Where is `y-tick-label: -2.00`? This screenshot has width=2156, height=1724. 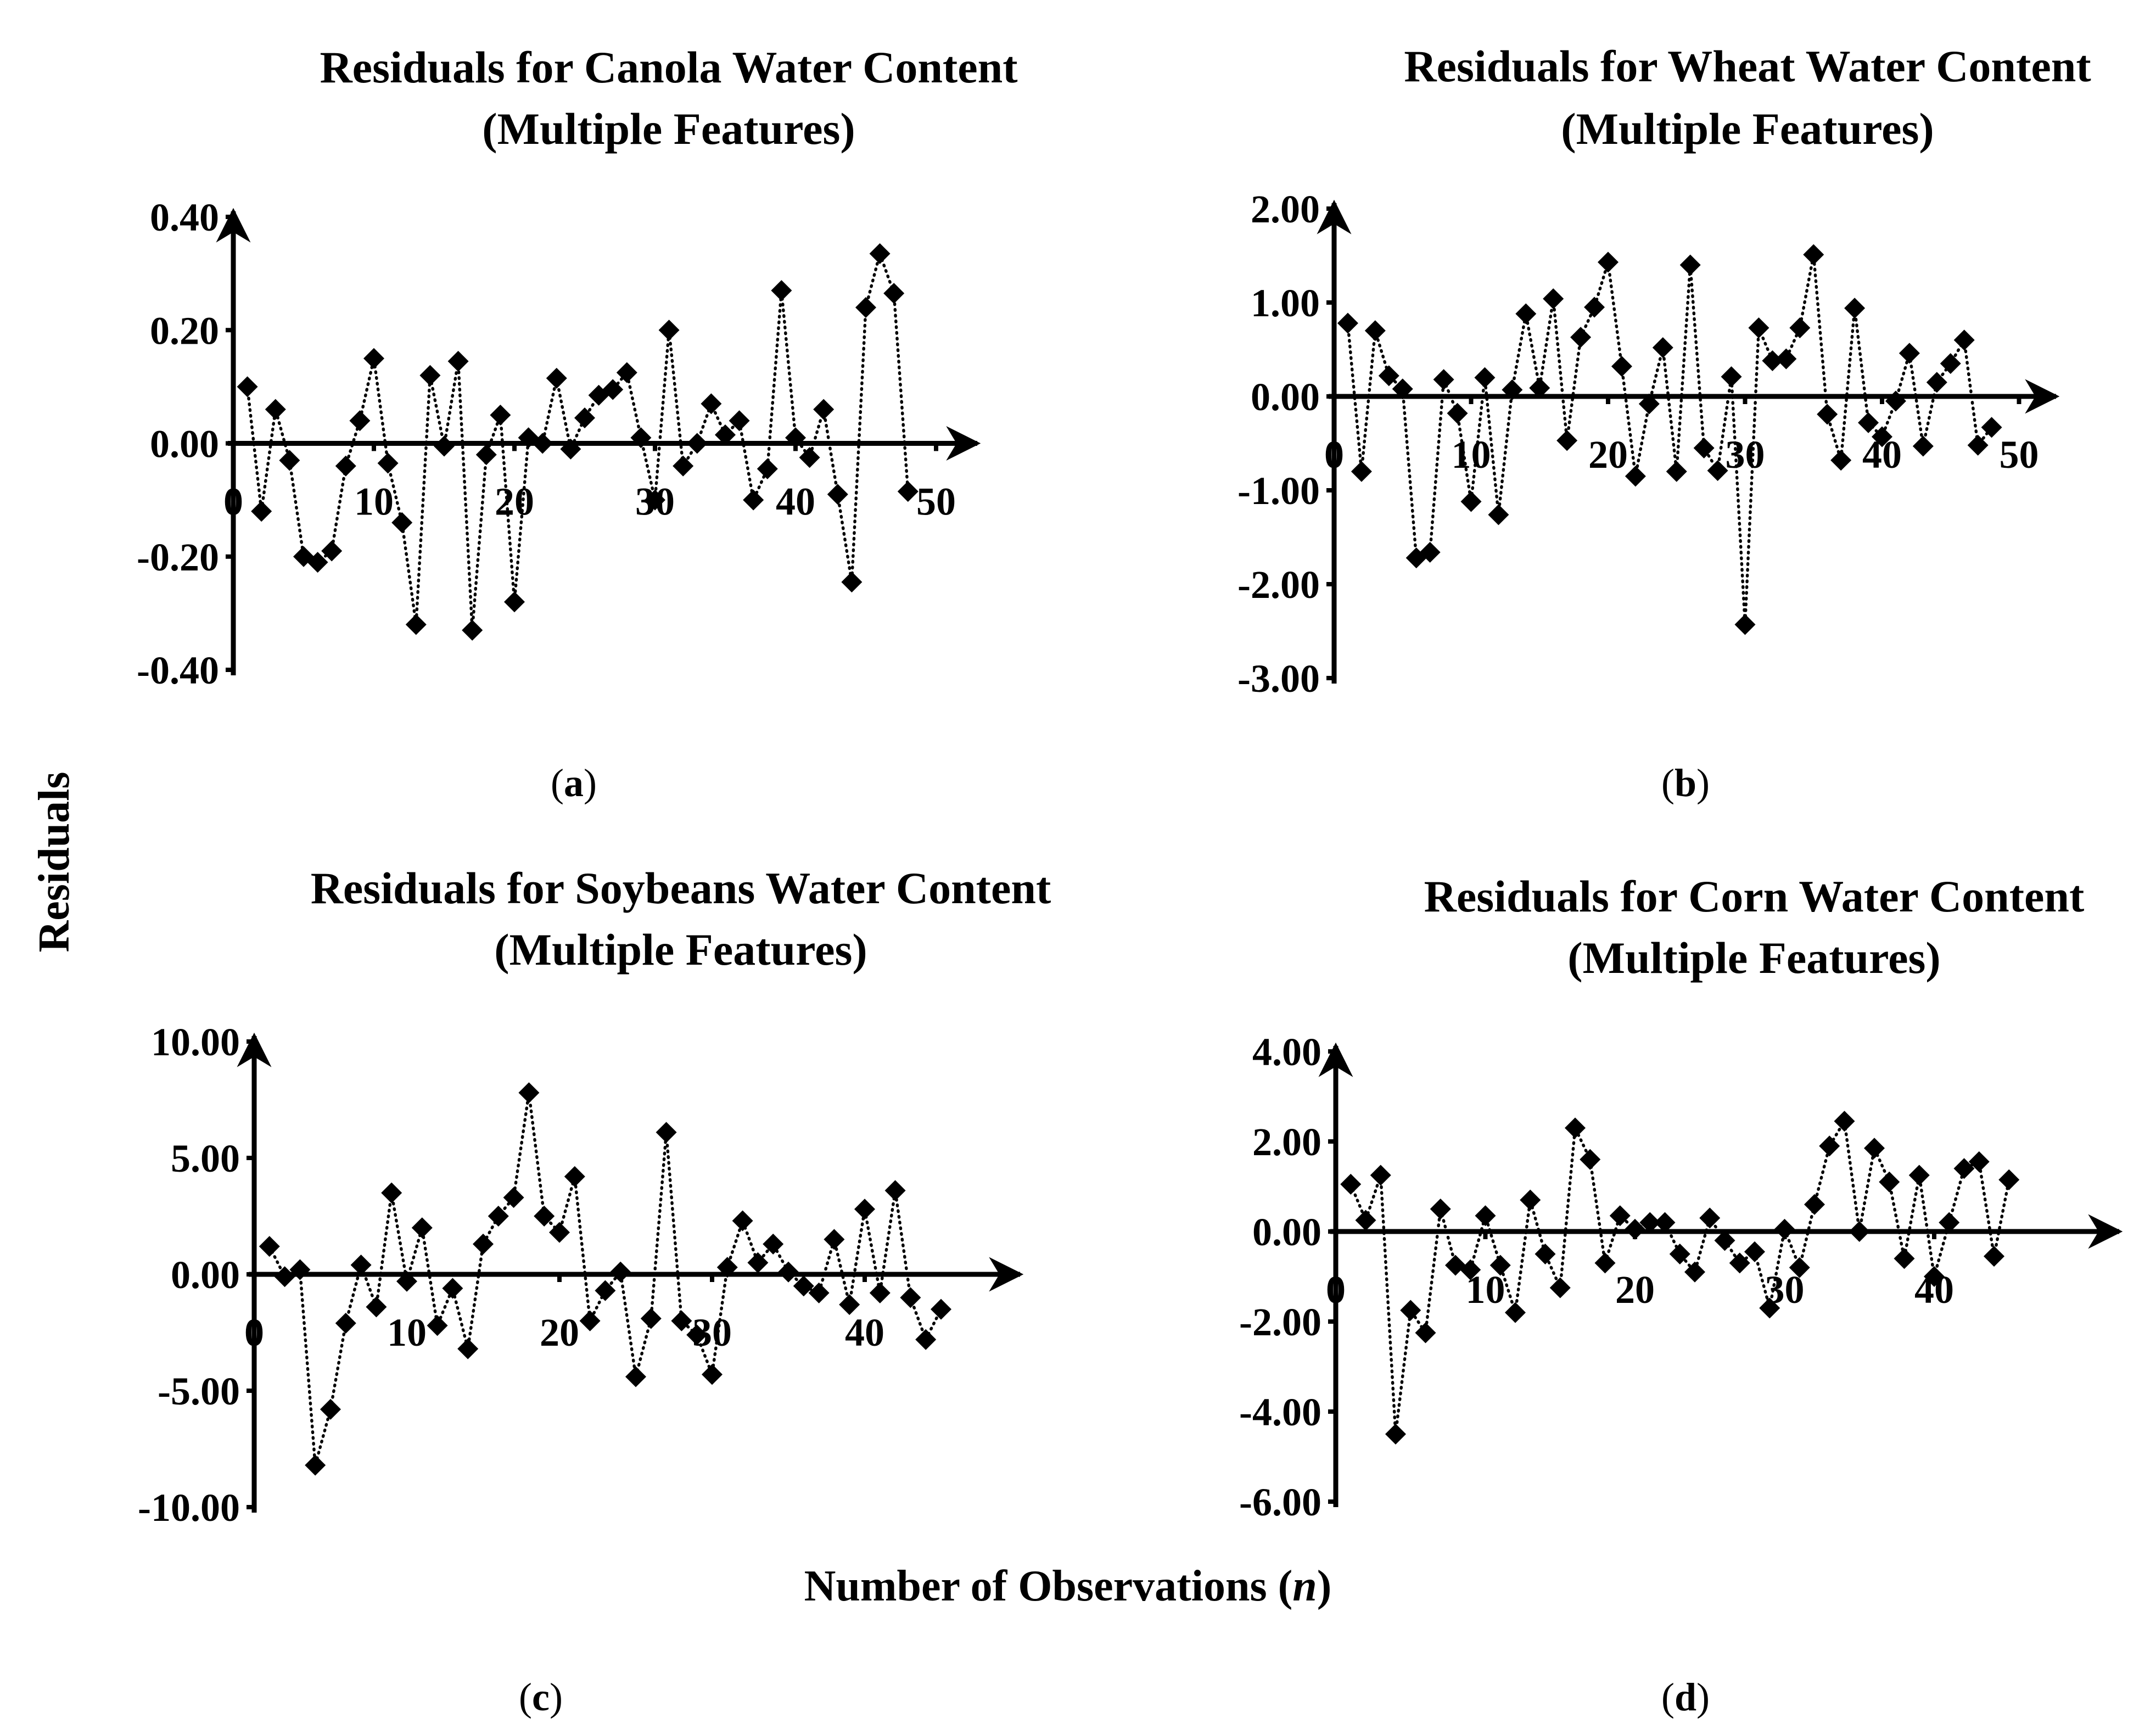
y-tick-label: -2.00 is located at coordinates (1278, 585).